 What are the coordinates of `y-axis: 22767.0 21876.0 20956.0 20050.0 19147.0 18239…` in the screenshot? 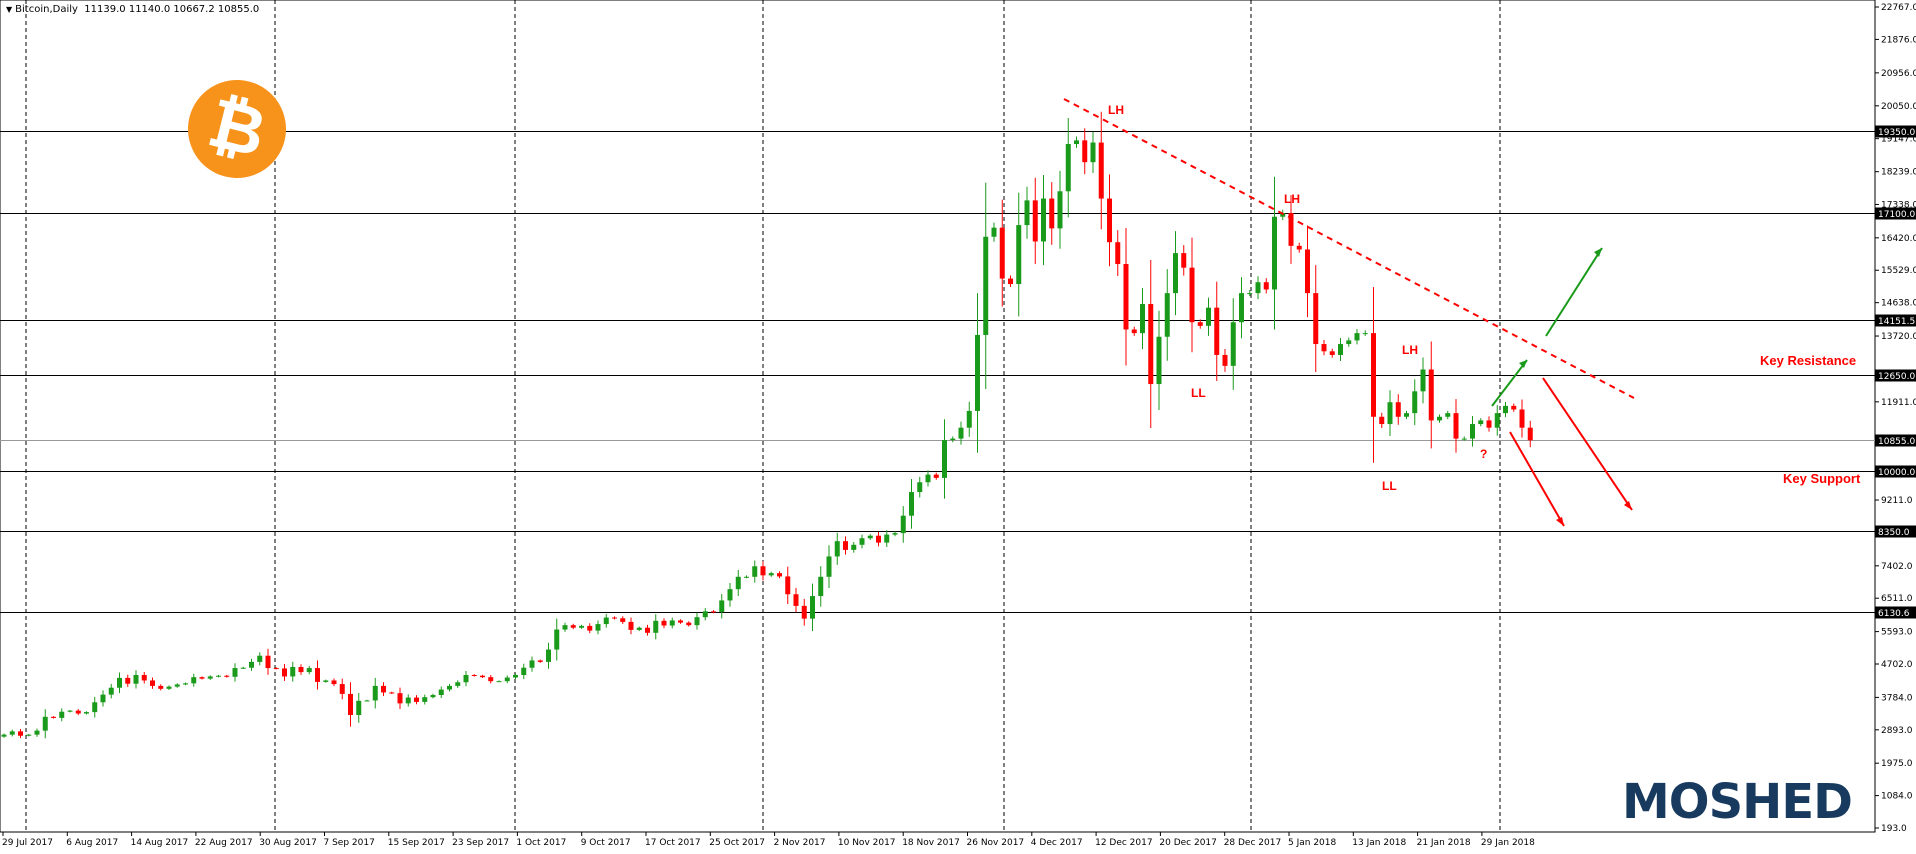 It's located at (1895, 418).